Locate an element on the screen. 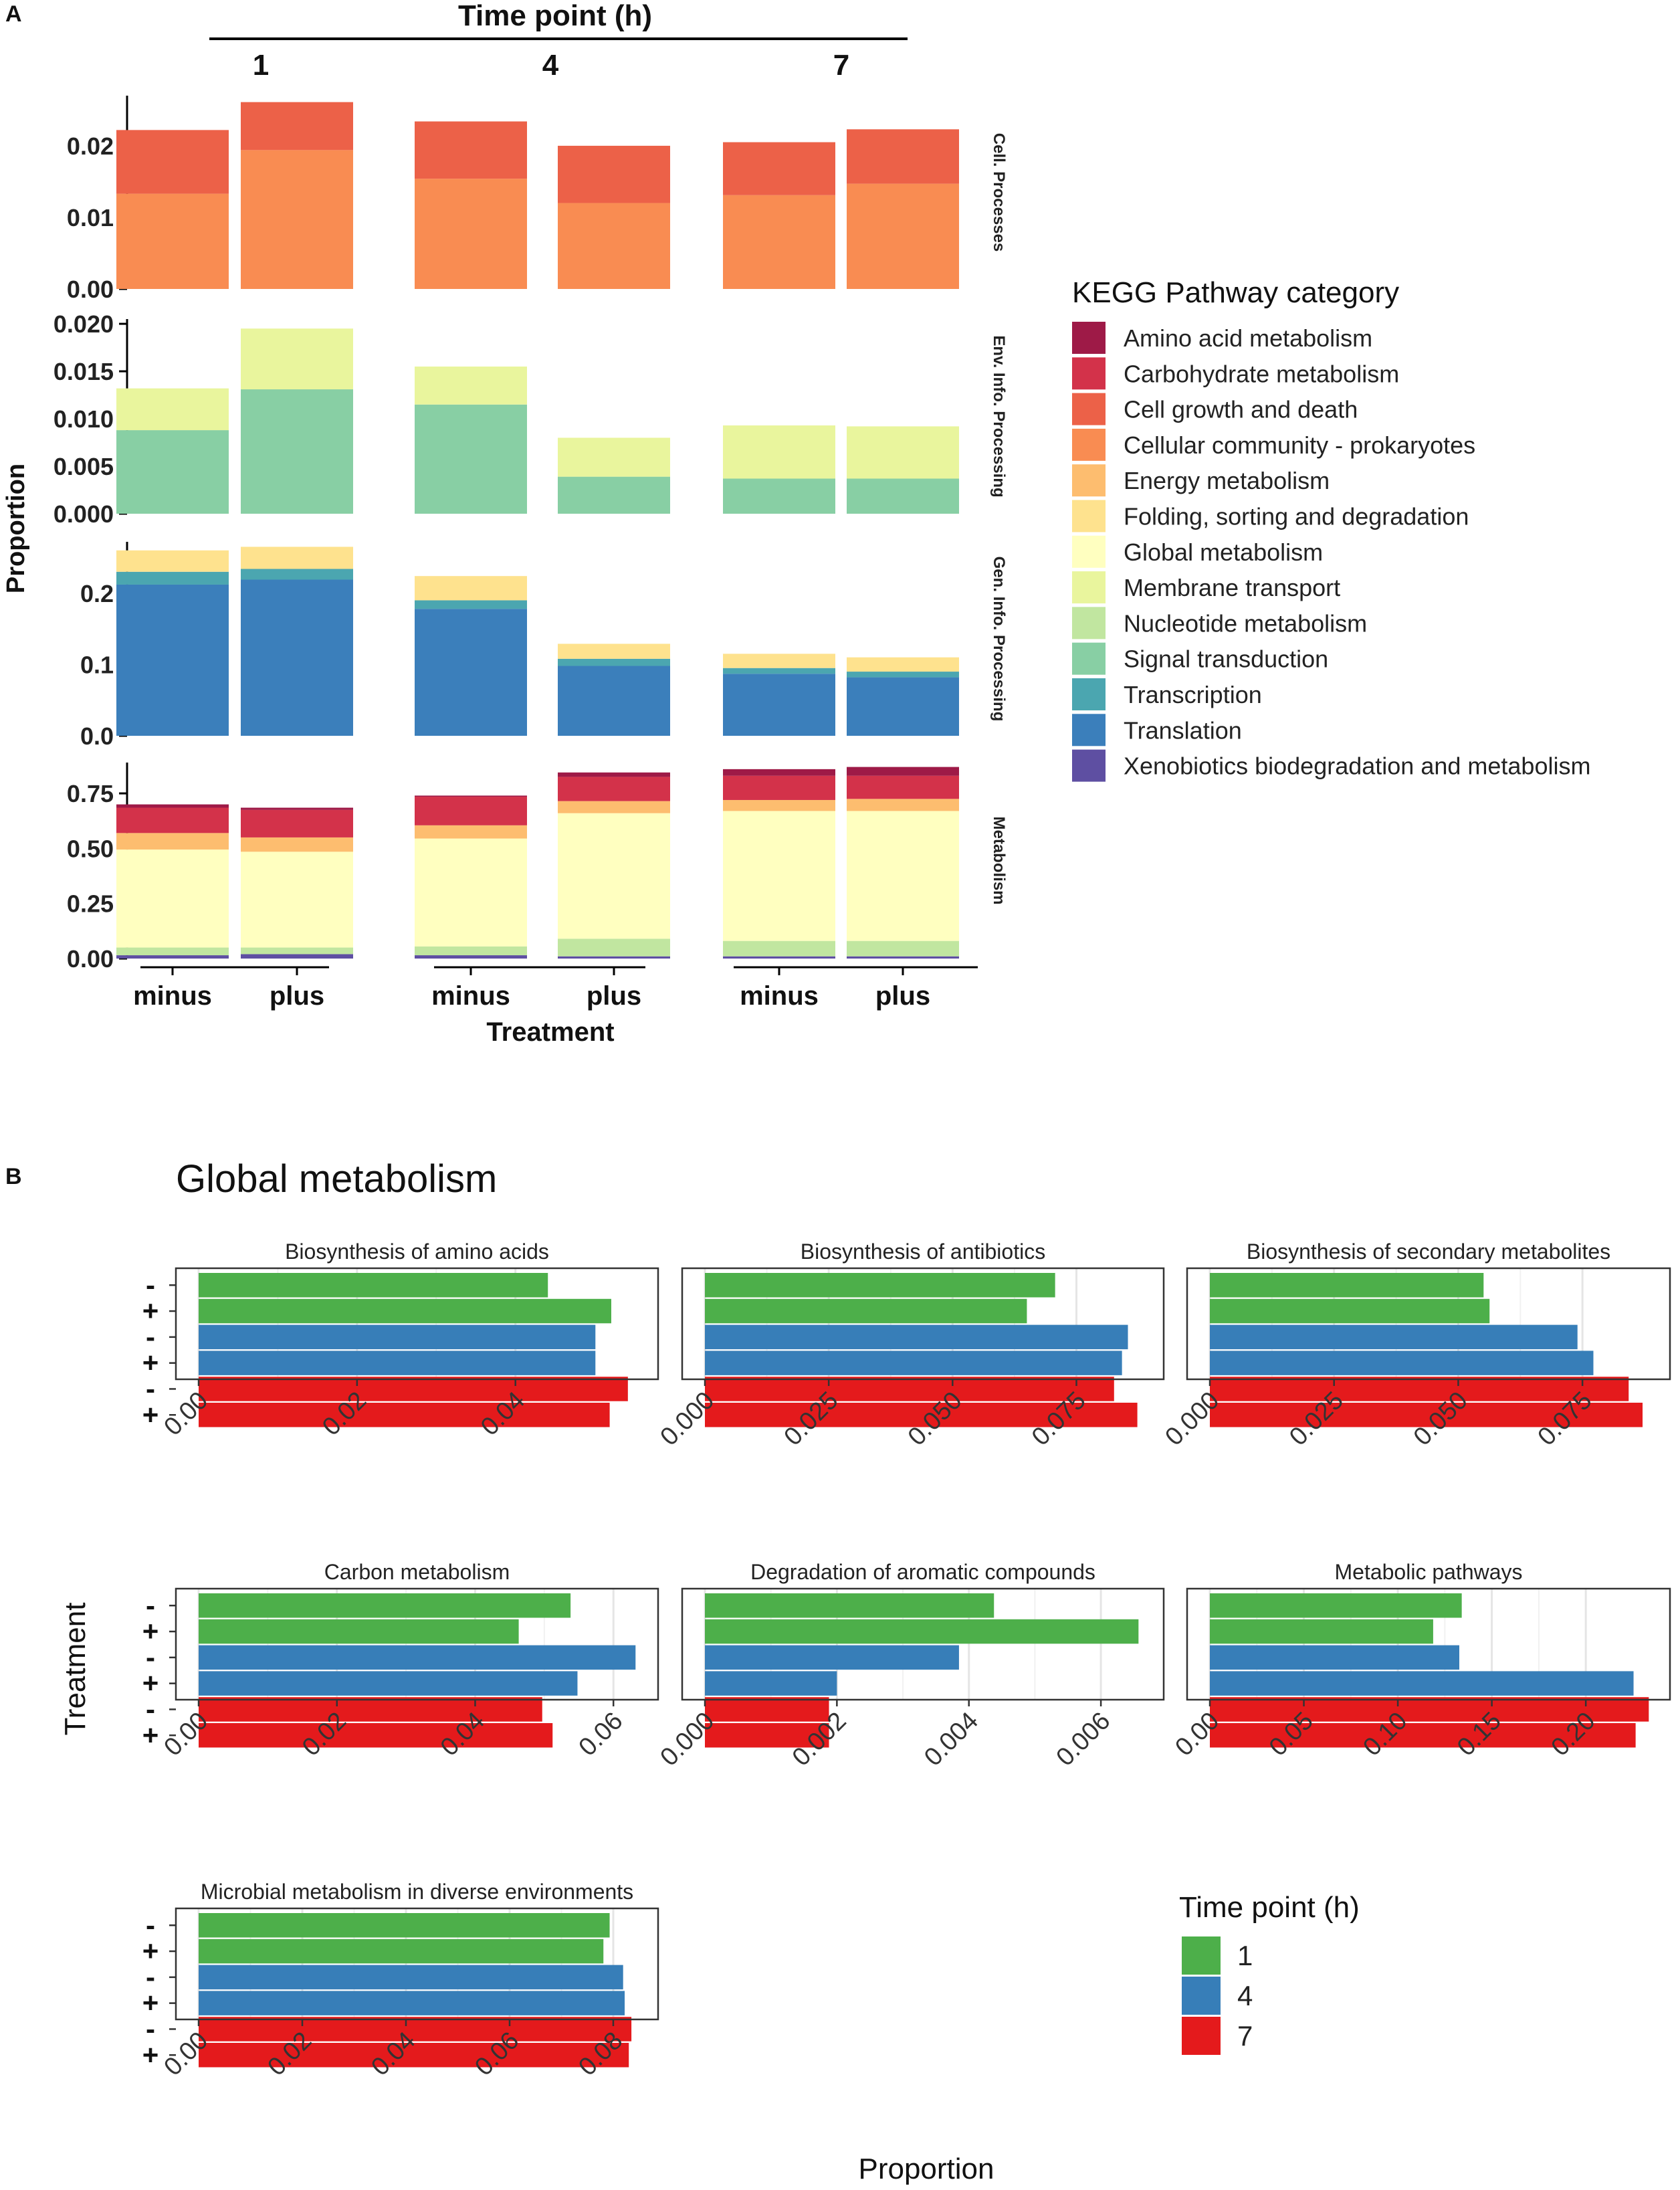  facet-border-degradation-of-aromatic-compounds is located at coordinates (923, 1644).